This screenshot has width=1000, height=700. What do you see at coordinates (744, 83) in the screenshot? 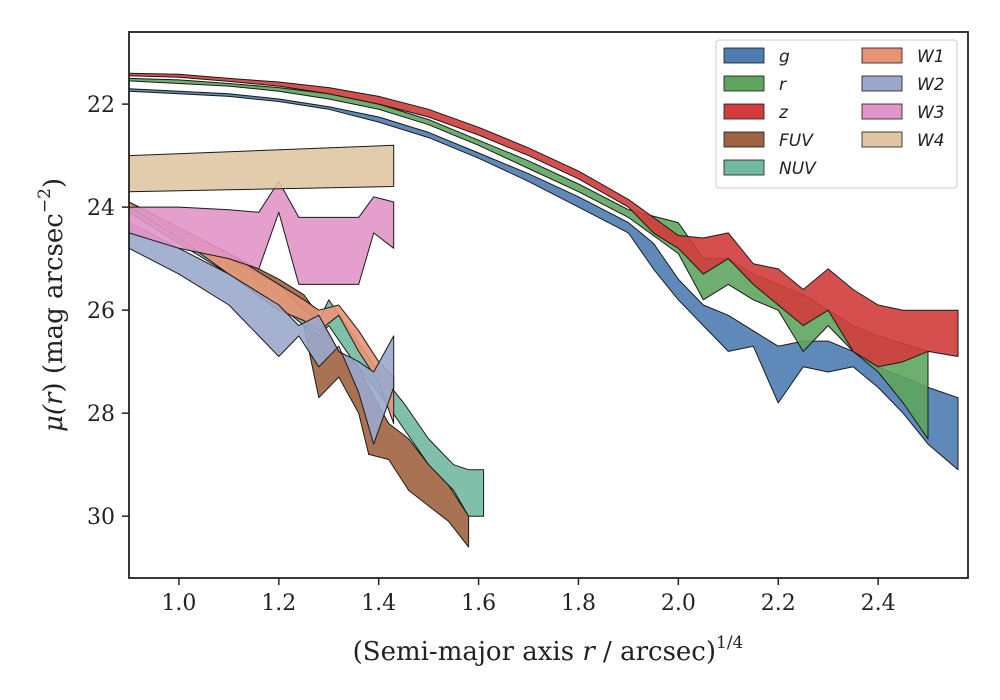
I see `legend-swatch-r` at bounding box center [744, 83].